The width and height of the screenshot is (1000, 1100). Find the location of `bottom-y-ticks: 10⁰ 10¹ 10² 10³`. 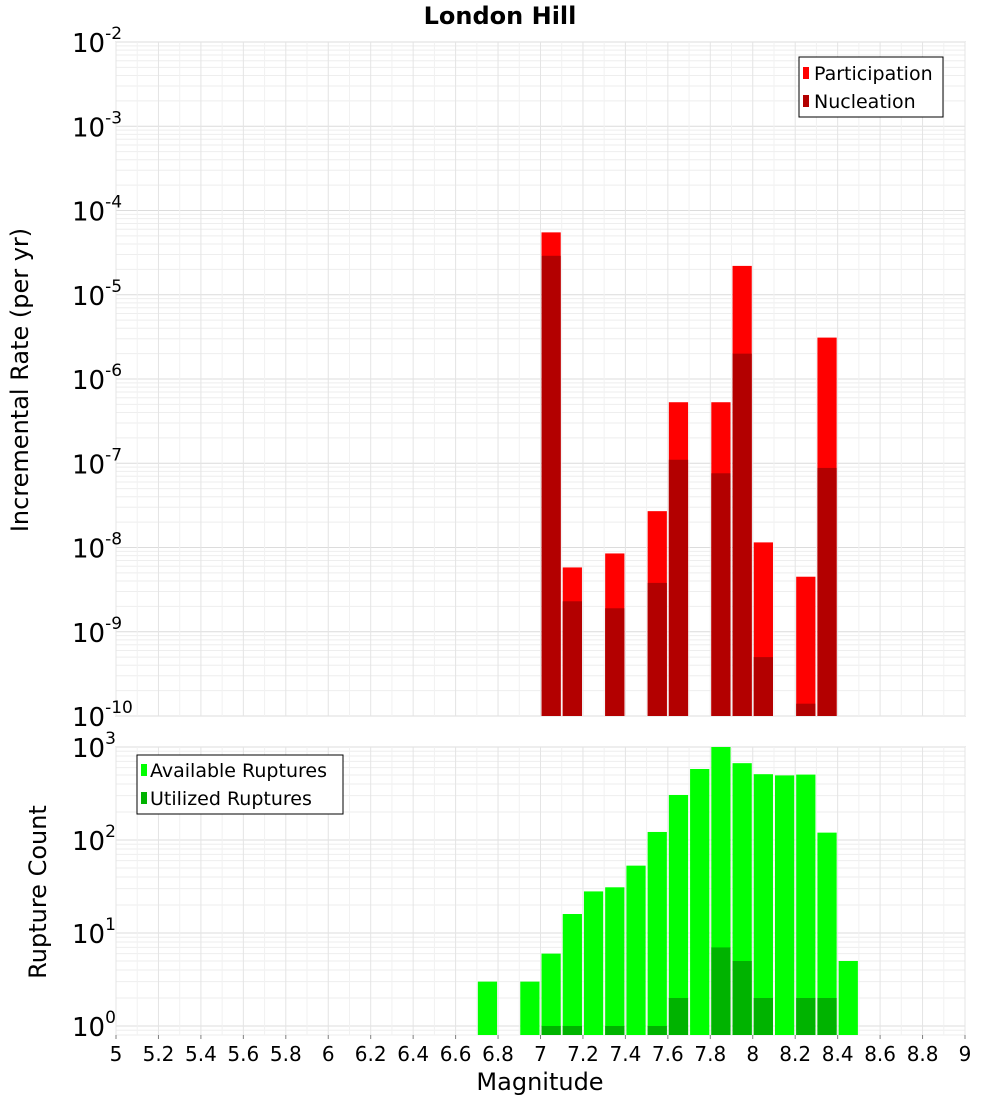

bottom-y-ticks: 10⁰ 10¹ 10² 10³ is located at coordinates (94, 886).